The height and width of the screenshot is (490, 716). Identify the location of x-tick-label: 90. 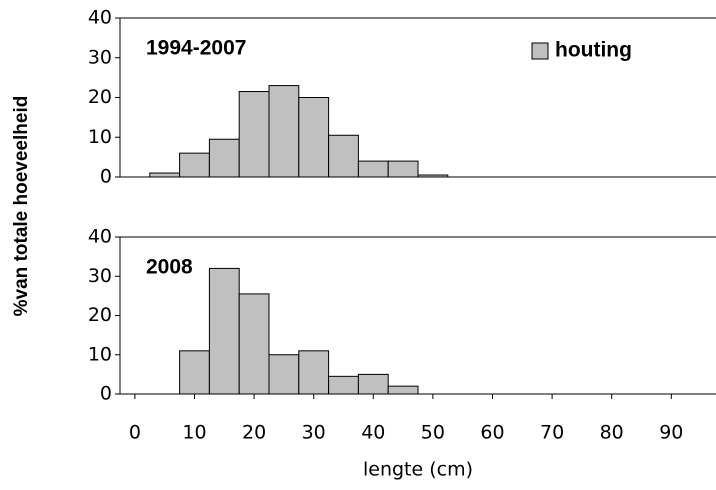
(671, 433).